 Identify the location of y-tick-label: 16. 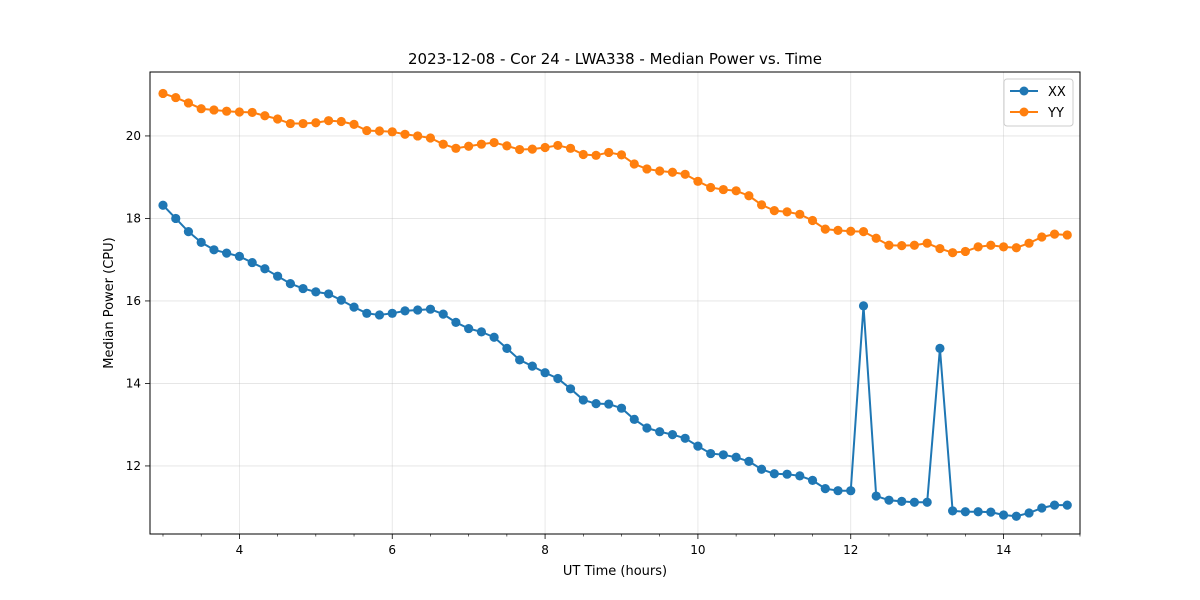
(133, 301).